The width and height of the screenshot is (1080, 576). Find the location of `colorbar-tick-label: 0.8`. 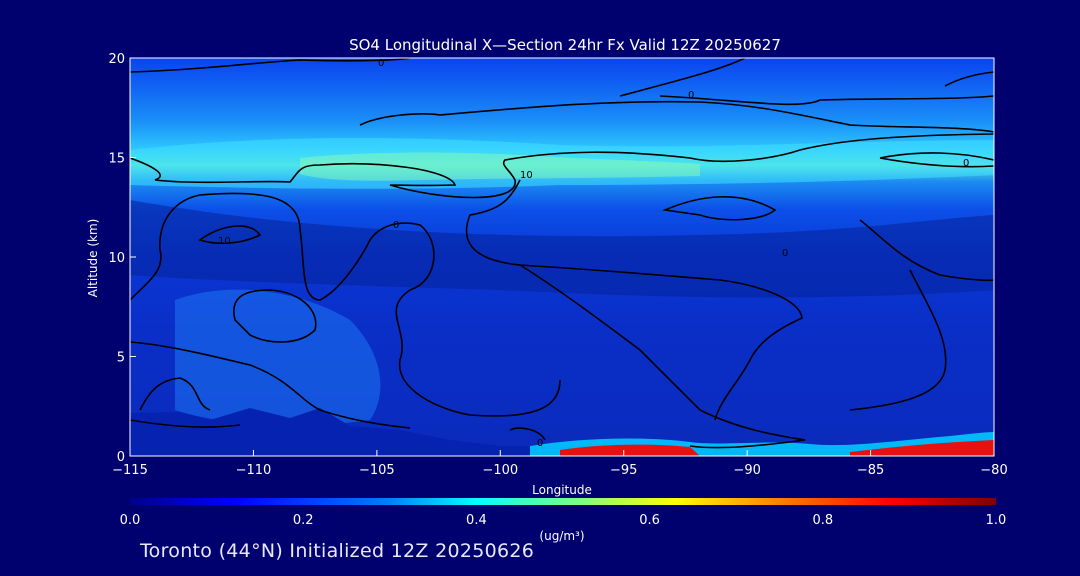

colorbar-tick-label: 0.8 is located at coordinates (822, 520).